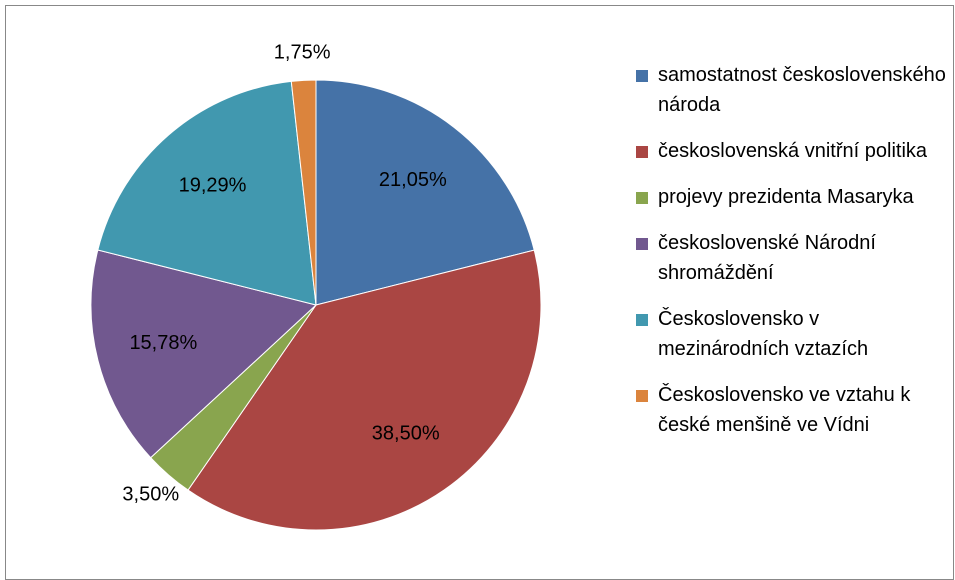 This screenshot has width=955, height=580. What do you see at coordinates (786, 197) in the screenshot?
I see `legend-label: projevy prezidenta Masaryka` at bounding box center [786, 197].